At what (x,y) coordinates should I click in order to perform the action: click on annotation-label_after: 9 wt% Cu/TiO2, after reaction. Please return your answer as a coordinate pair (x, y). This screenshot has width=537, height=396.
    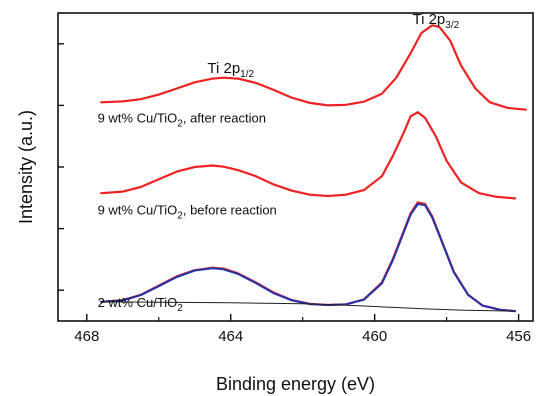
    Looking at the image, I should click on (182, 119).